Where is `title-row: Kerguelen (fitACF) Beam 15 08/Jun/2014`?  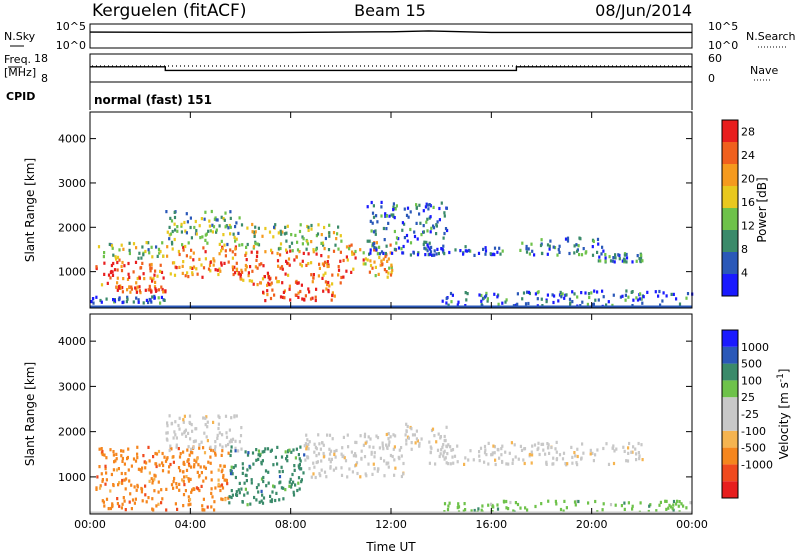
title-row: Kerguelen (fitACF) Beam 15 08/Jun/2014 is located at coordinates (392, 11).